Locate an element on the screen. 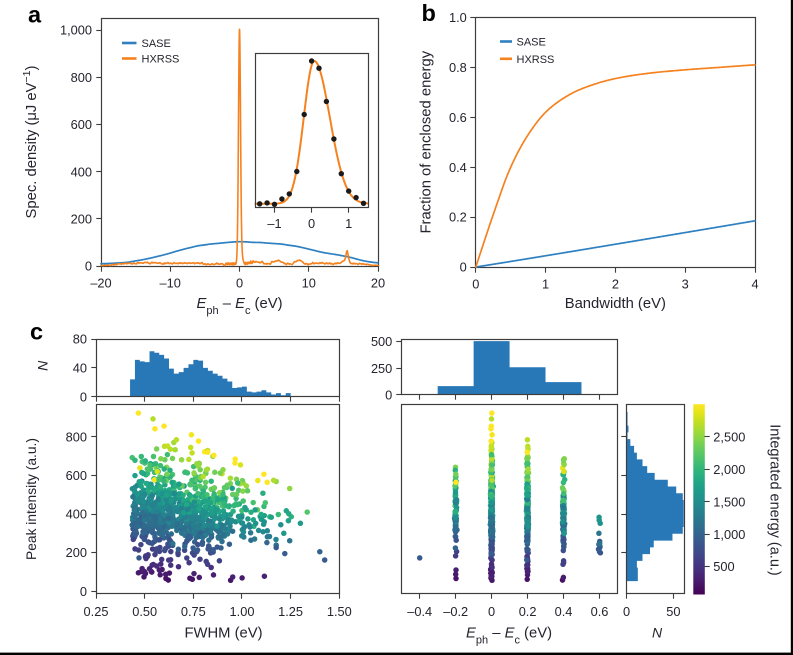 This screenshot has width=793, height=655. svg-text: 2 is located at coordinates (615, 283).